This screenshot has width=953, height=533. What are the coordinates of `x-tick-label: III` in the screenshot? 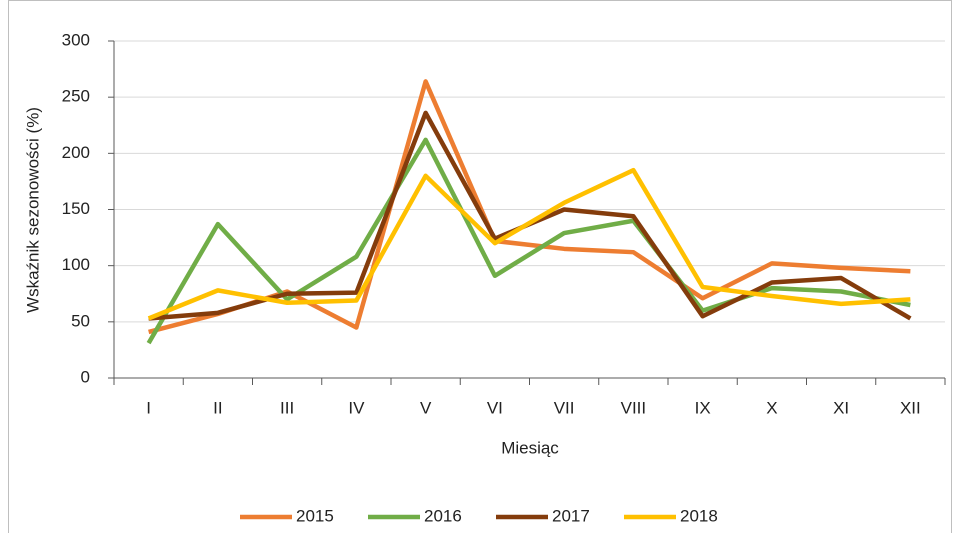 It's located at (287, 407).